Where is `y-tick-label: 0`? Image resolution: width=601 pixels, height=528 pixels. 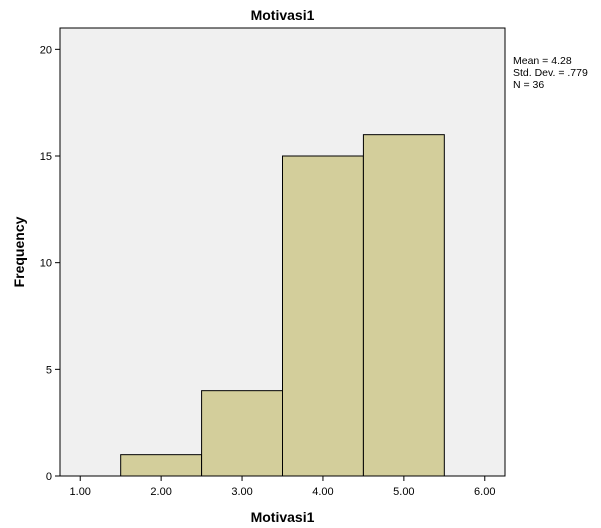
y-tick-label: 0 is located at coordinates (49, 477).